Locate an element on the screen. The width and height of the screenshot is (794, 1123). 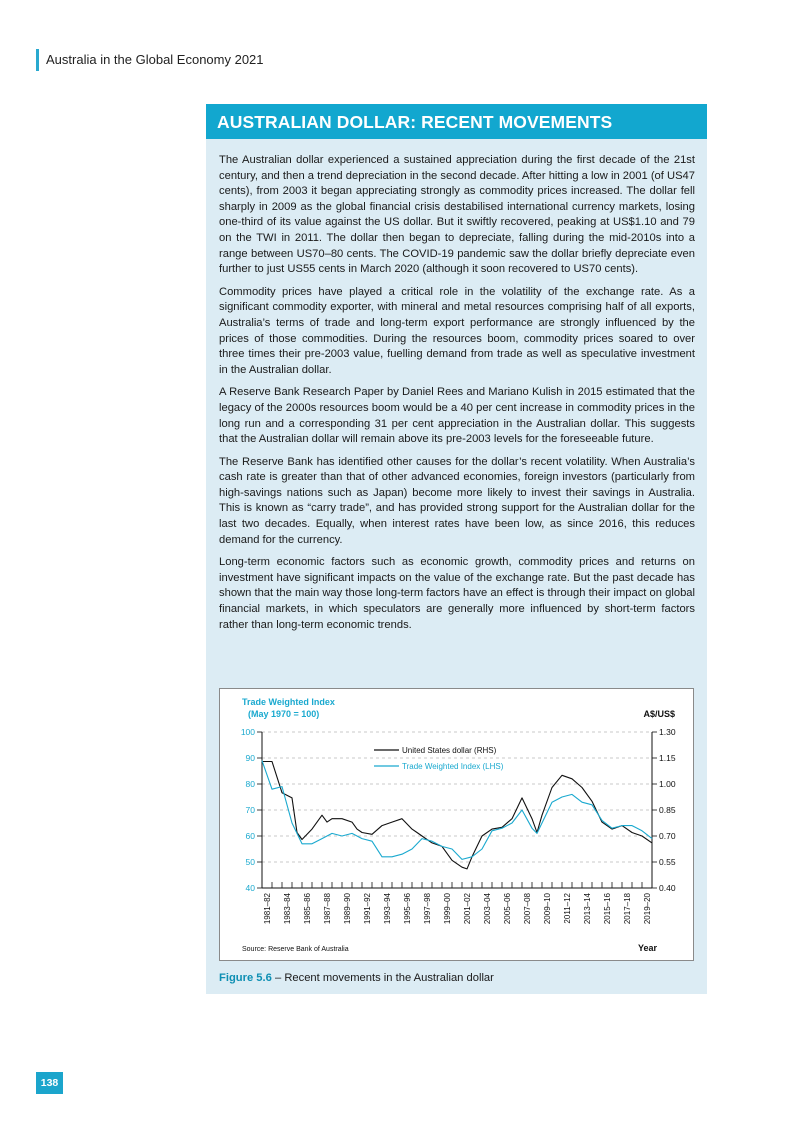
y-tick-label-right: 0.40 is located at coordinates (667, 888).